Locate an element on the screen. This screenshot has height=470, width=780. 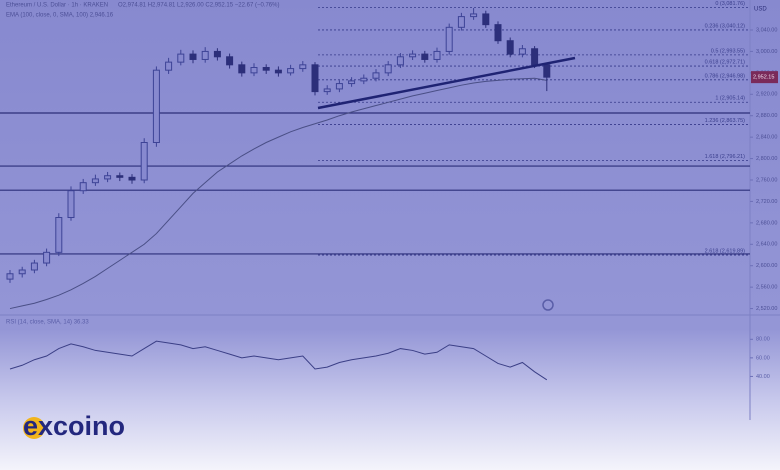
y-tick-label: 2,680.00 is located at coordinates (766, 223).